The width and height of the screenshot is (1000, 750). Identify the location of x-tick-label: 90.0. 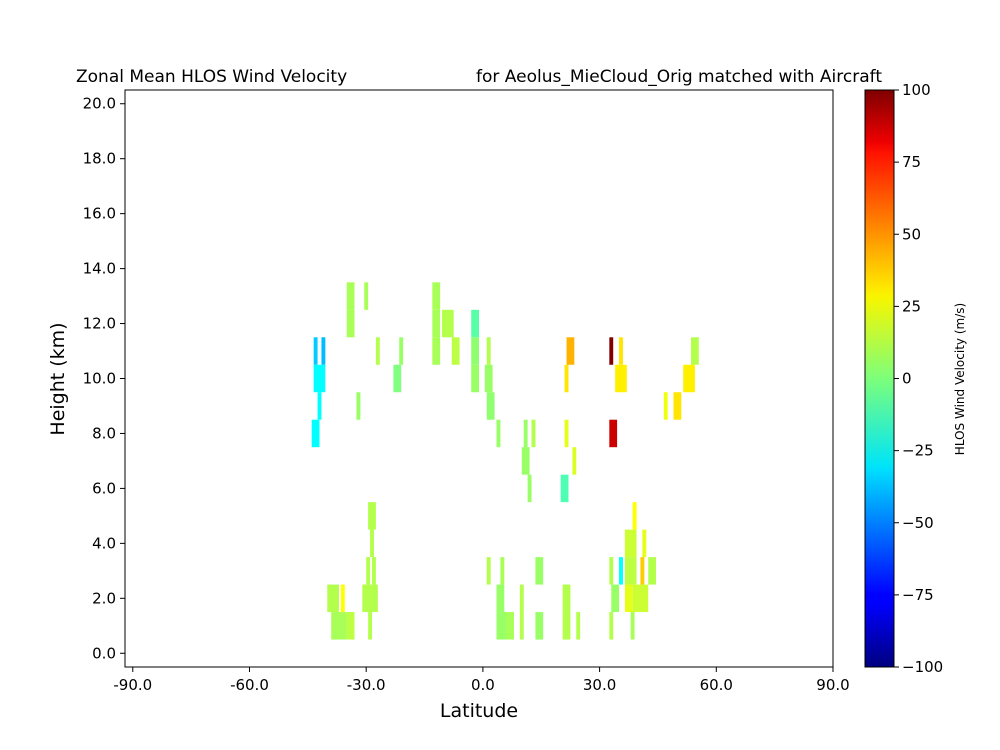
(832, 685).